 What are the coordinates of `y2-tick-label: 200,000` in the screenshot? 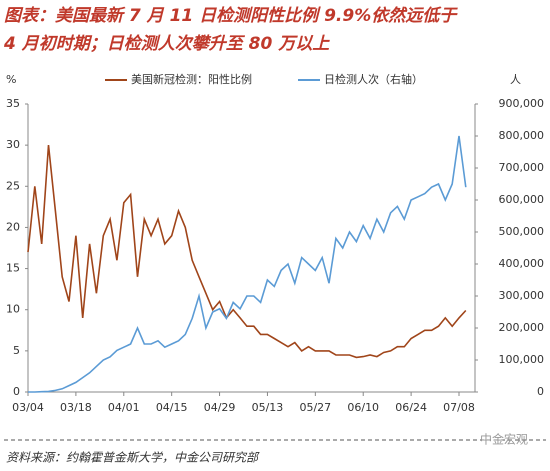 It's located at (522, 327).